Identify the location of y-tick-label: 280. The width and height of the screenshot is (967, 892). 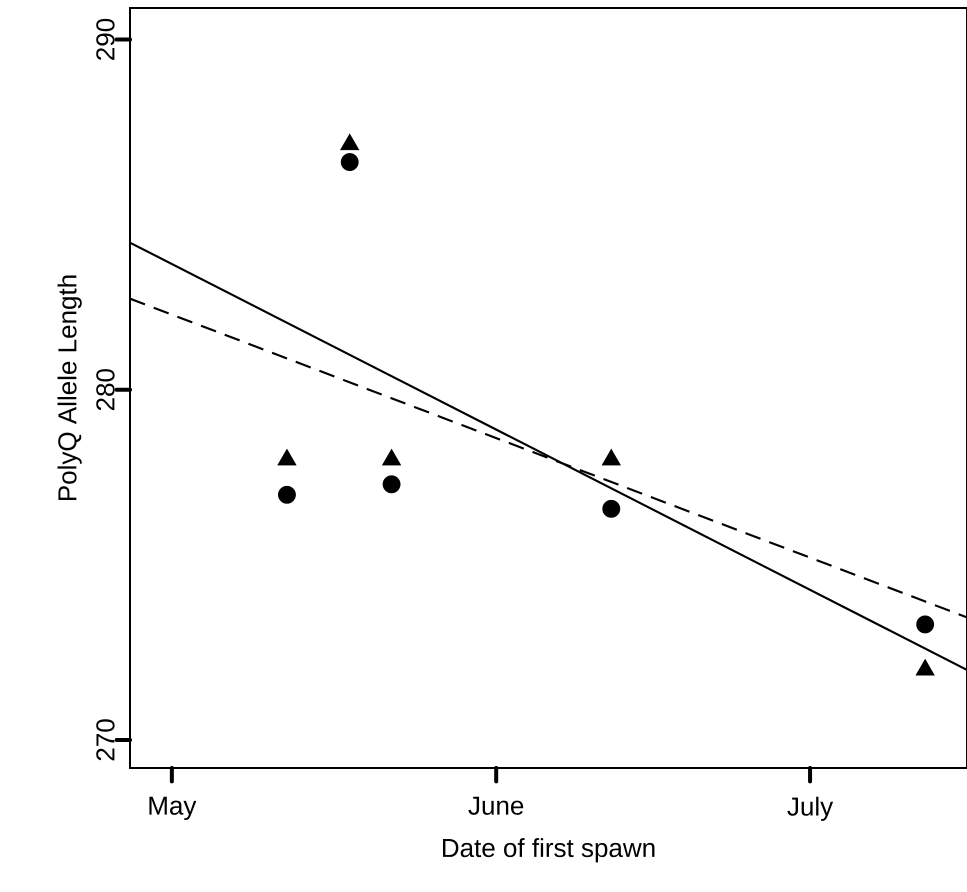
(105, 389).